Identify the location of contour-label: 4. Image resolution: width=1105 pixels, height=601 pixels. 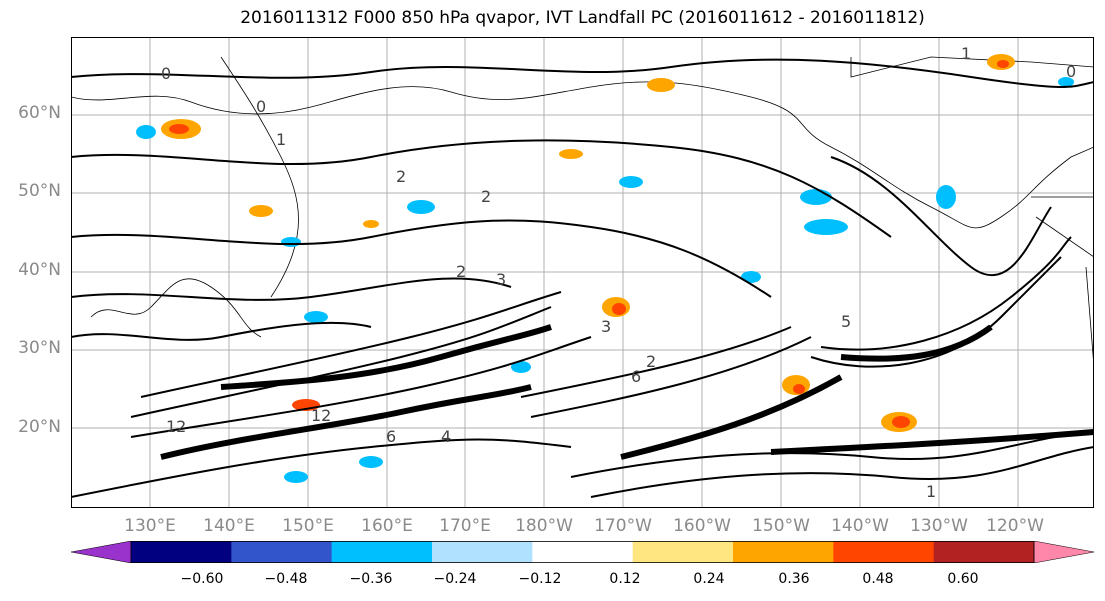
(446, 436).